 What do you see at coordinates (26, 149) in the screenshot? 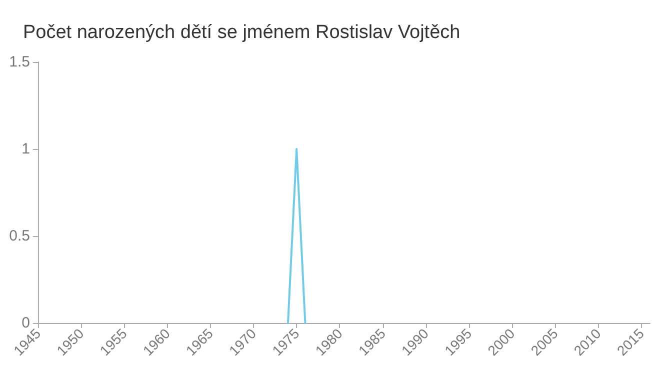
I see `y-tick-label: 1` at bounding box center [26, 149].